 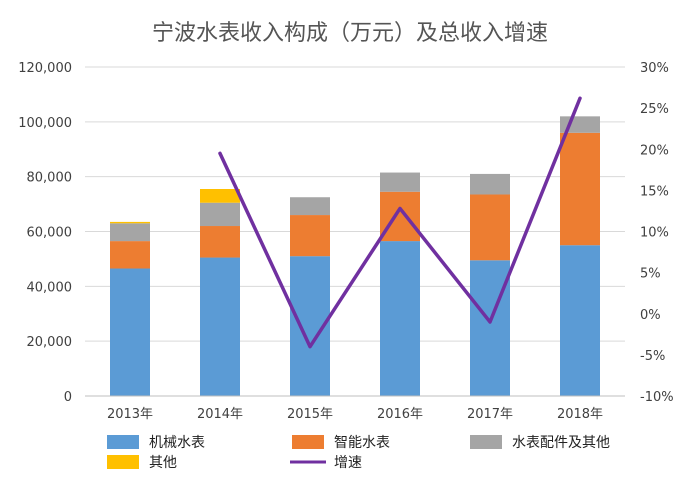 I want to click on y-right-tick-label: 0%, so click(x=650, y=315).